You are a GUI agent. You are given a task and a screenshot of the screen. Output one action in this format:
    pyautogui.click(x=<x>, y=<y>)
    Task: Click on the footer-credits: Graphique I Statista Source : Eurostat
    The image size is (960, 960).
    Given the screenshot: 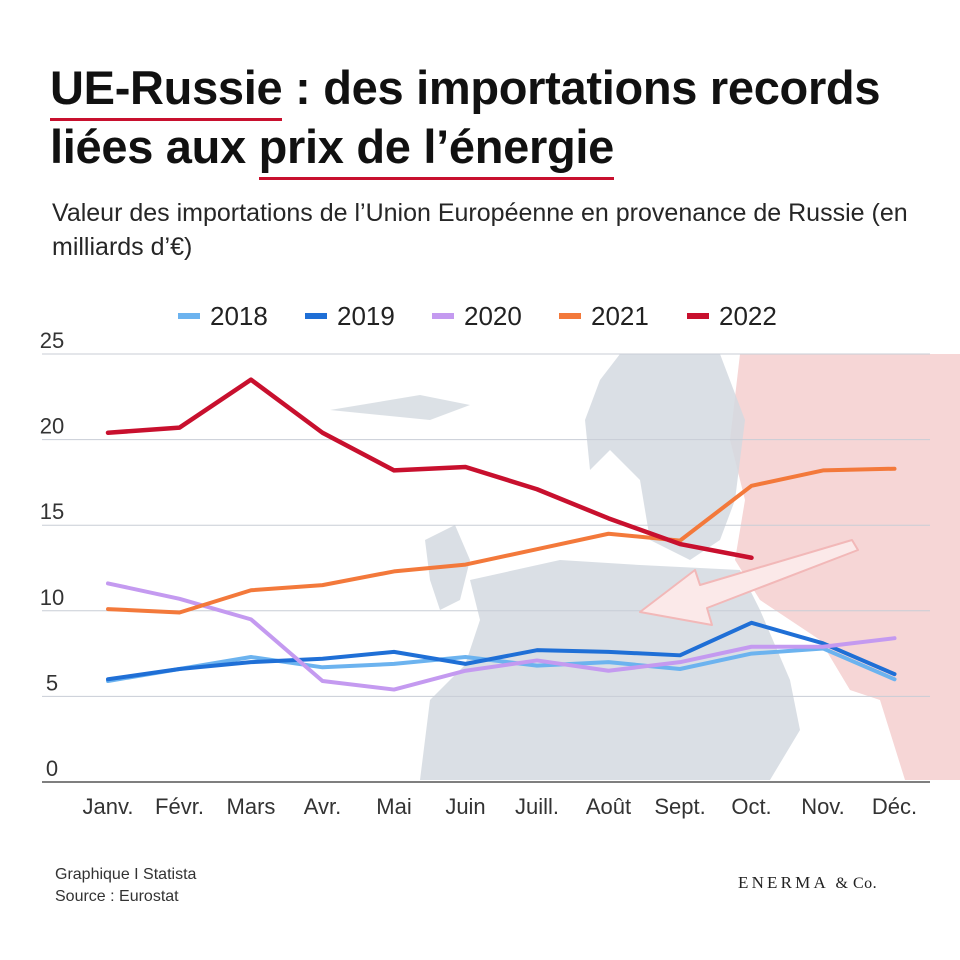 What is the action you would take?
    pyautogui.click(x=125, y=886)
    